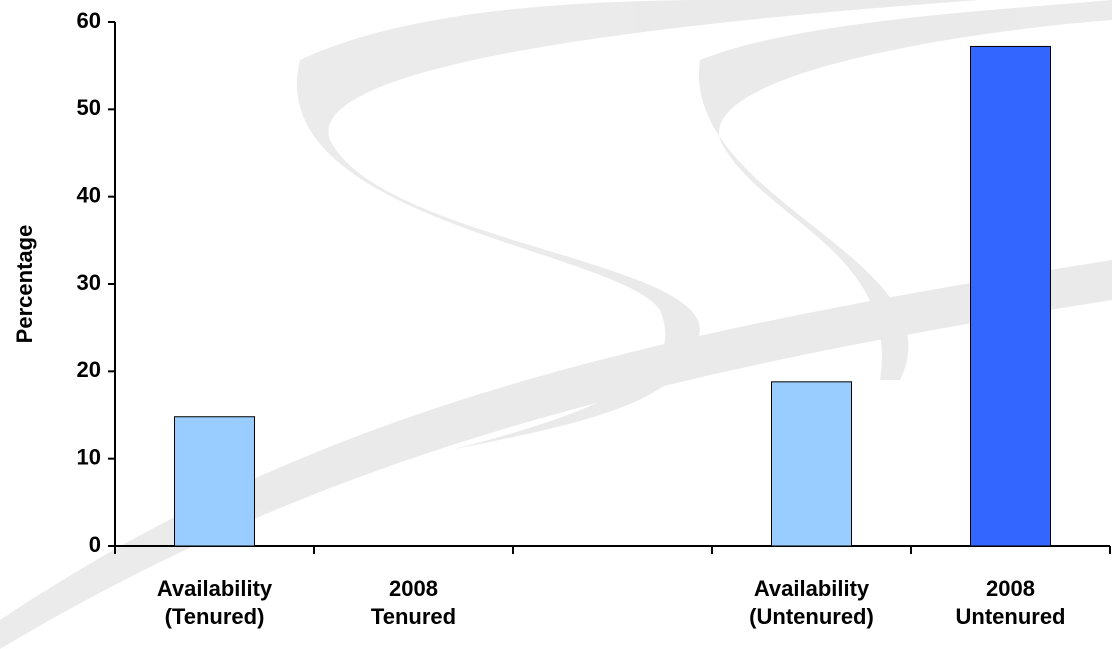  What do you see at coordinates (89, 20) in the screenshot?
I see `y-tick-label: 60` at bounding box center [89, 20].